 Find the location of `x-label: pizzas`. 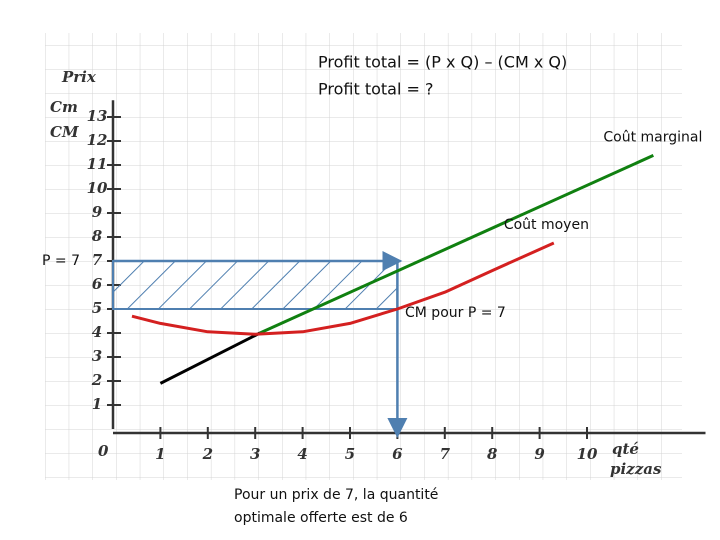

x-label: pizzas is located at coordinates (636, 469).